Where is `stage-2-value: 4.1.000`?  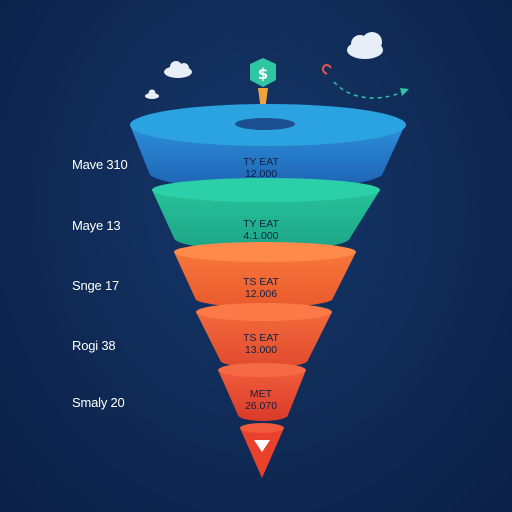 stage-2-value: 4.1.000 is located at coordinates (261, 236).